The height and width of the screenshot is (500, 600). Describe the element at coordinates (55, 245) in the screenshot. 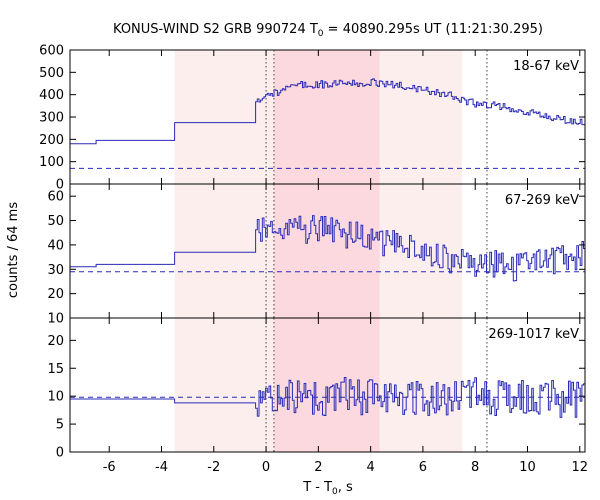

I see `y-tick-label: 40` at that location.